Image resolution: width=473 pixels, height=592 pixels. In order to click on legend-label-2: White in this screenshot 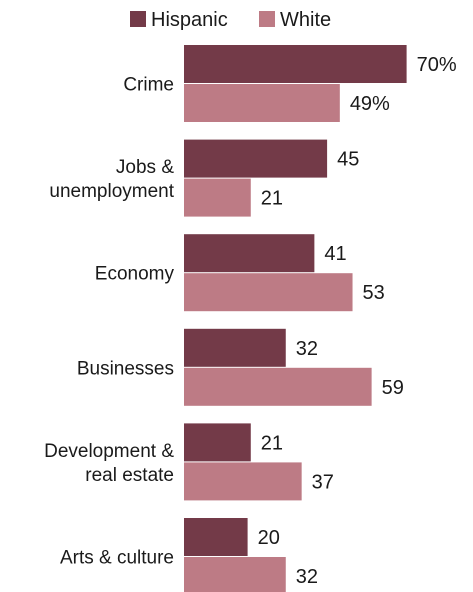, I will do `click(305, 20)`.